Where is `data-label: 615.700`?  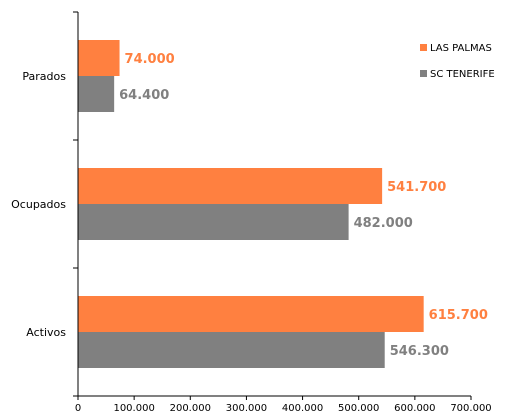 data-label: 615.700 is located at coordinates (458, 315).